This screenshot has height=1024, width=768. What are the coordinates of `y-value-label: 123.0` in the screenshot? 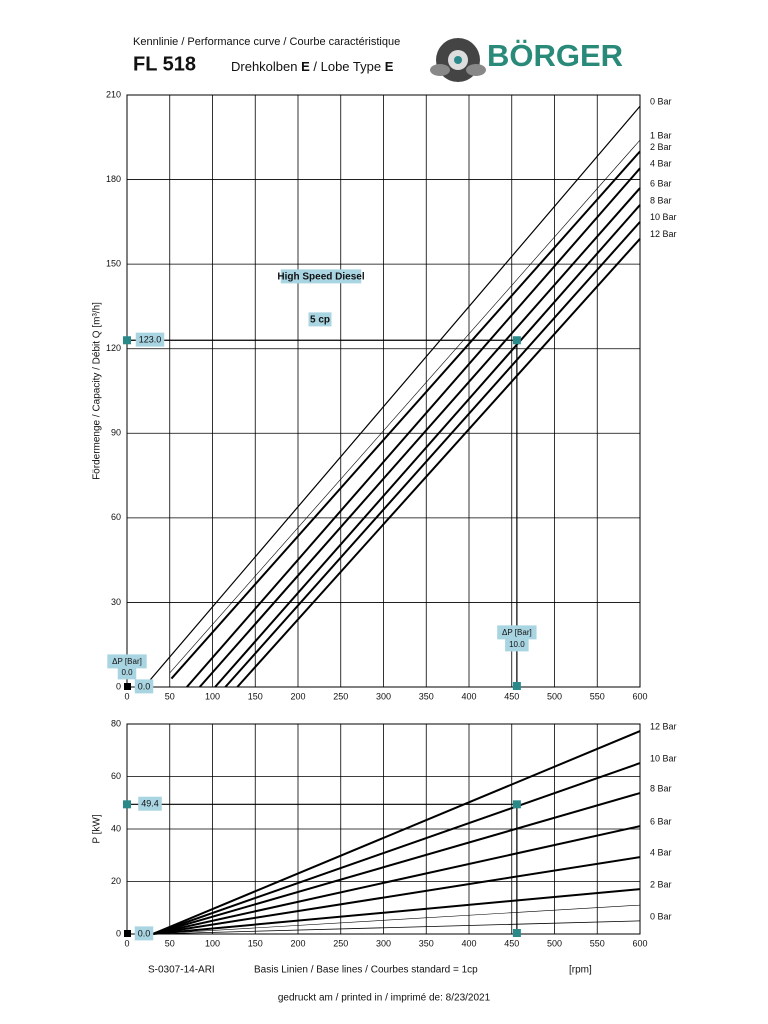 It's located at (150, 340).